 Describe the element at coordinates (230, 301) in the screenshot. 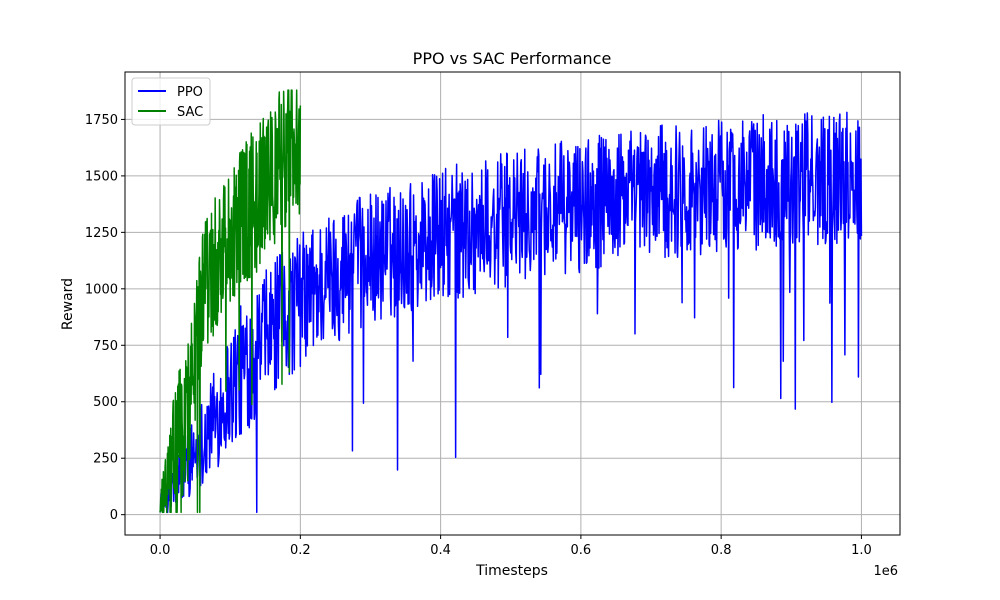

I see `series-line-sac` at that location.